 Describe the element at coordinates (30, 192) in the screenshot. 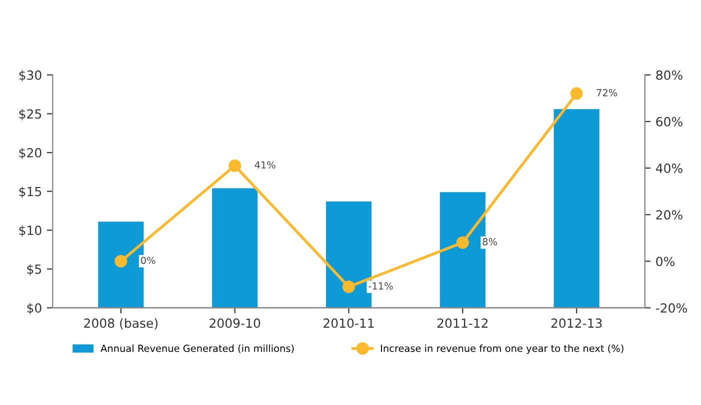

I see `y-tick-label: $15` at that location.